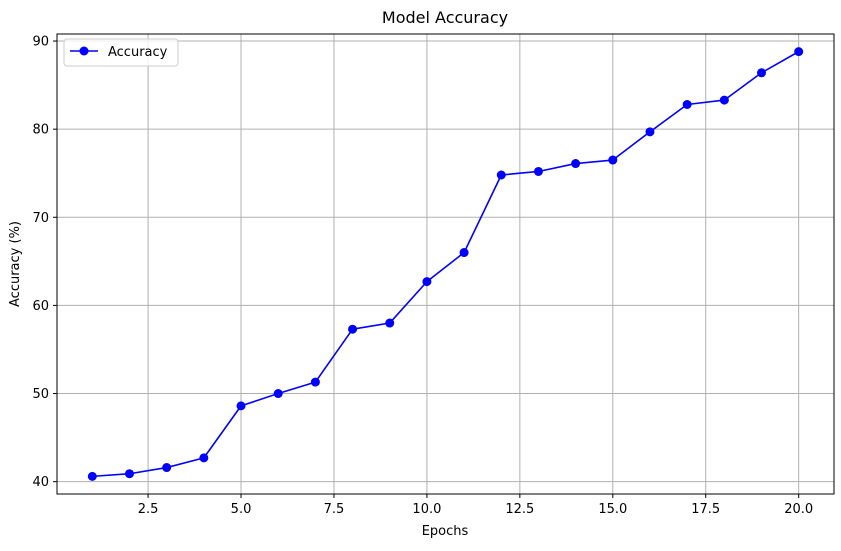 The image size is (841, 551). What do you see at coordinates (798, 509) in the screenshot?
I see `x-tick-label: 20.0` at bounding box center [798, 509].